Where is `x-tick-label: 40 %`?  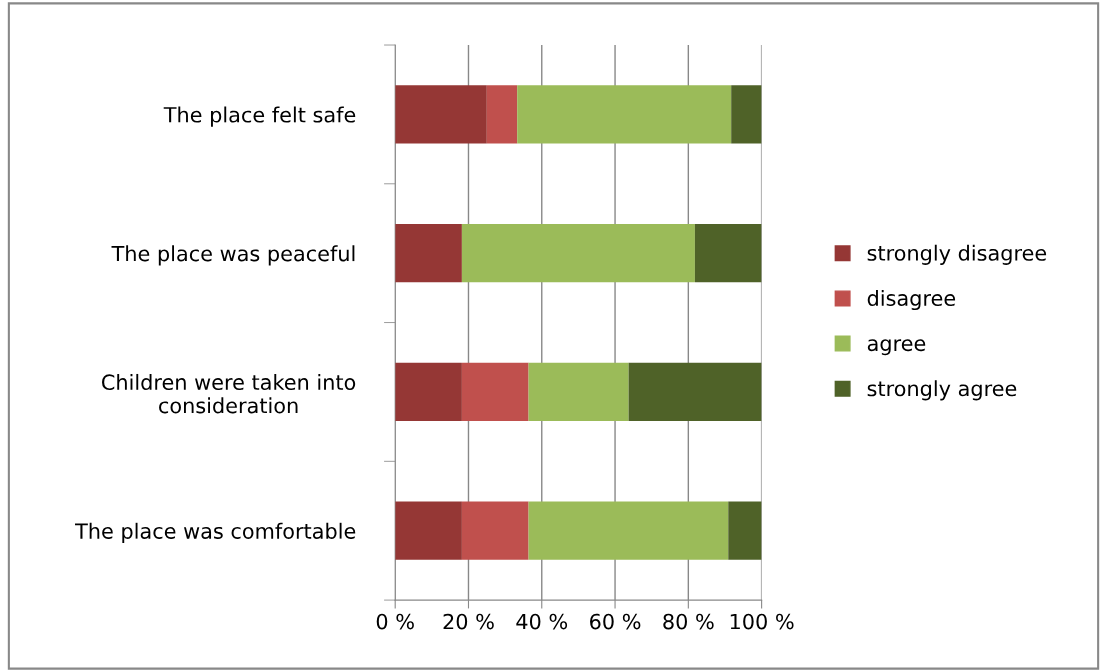 x-tick-label: 40 % is located at coordinates (542, 621).